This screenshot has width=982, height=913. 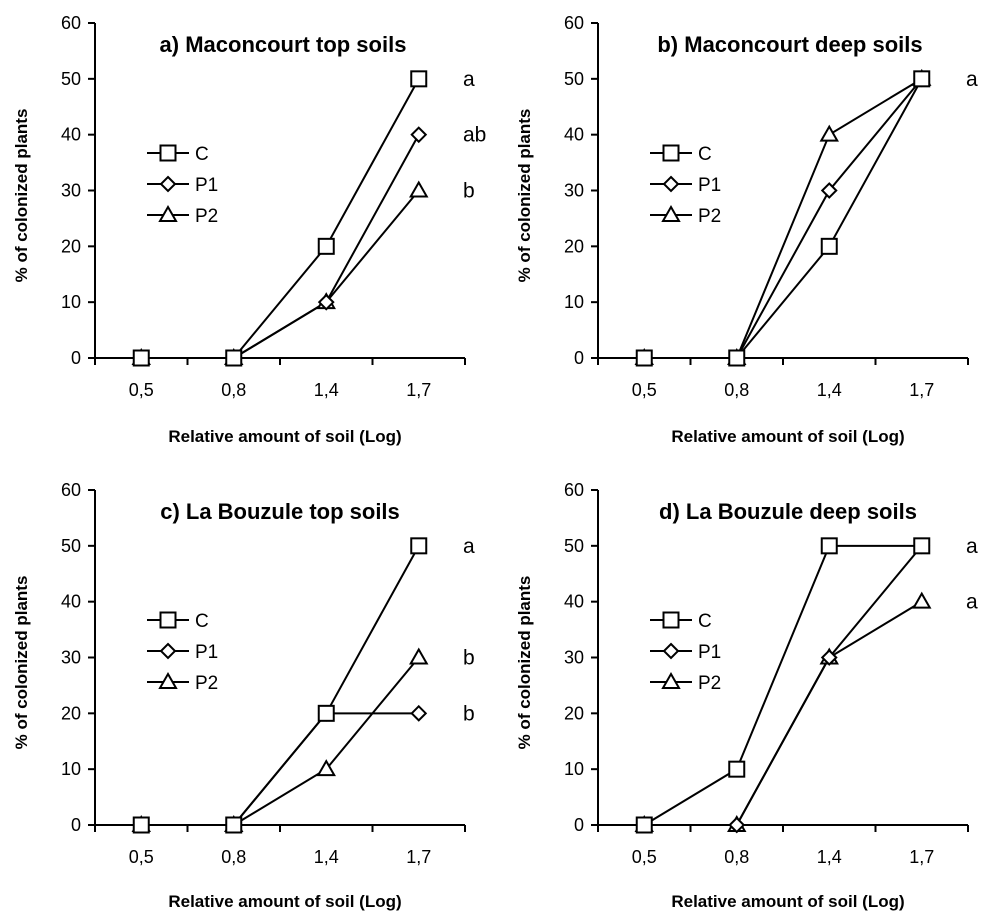 I want to click on chart-title: d) La Bouzule deep soils, so click(x=788, y=511).